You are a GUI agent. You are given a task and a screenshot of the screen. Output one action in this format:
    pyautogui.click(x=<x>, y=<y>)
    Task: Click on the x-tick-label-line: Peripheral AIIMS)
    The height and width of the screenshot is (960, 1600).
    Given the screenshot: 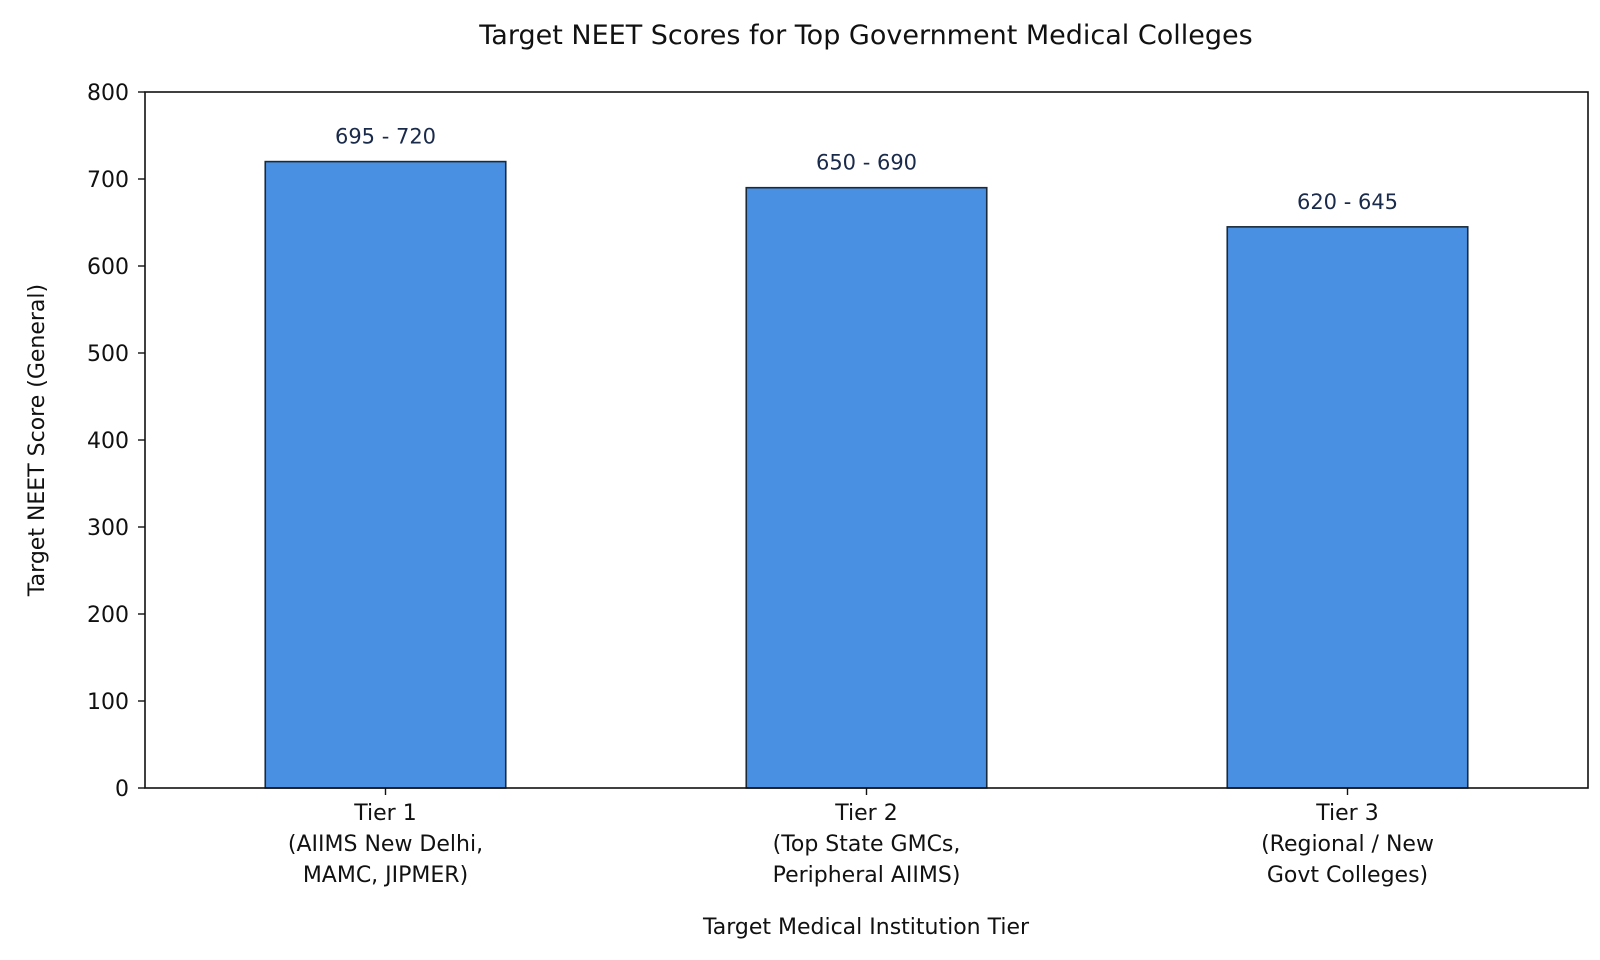 What is the action you would take?
    pyautogui.click(x=867, y=875)
    